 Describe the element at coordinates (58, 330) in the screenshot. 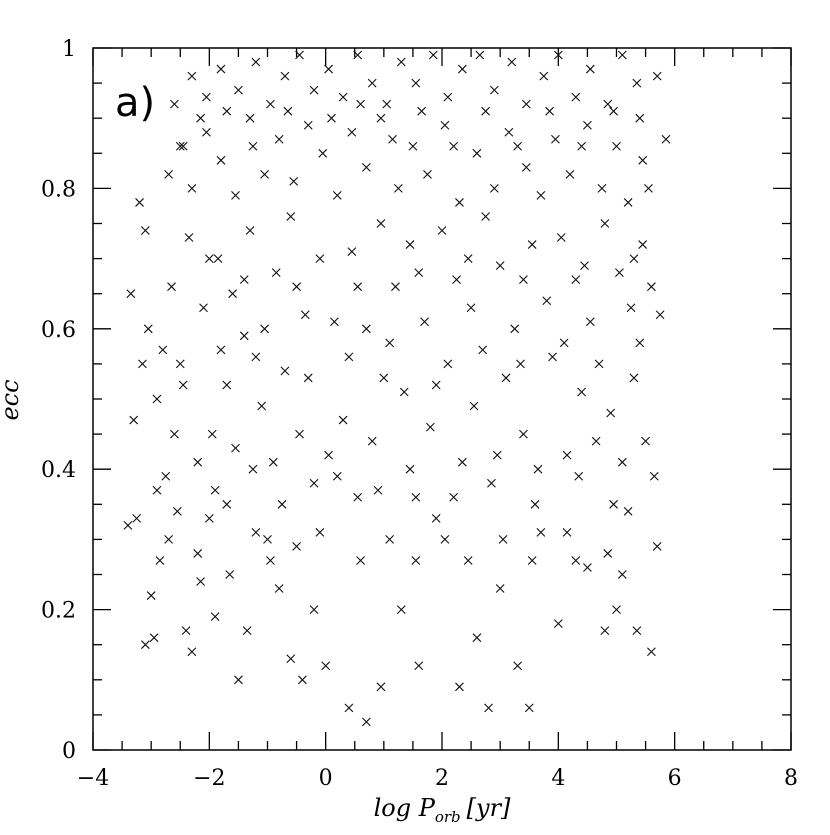

I see `y-tick-label: 0.6` at that location.